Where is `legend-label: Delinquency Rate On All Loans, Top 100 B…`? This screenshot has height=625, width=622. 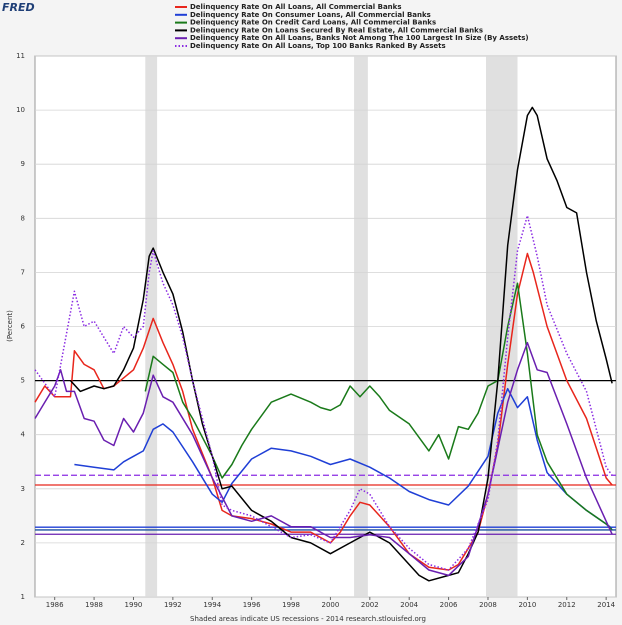 legend-label: Delinquency Rate On All Loans, Top 100 B… is located at coordinates (318, 46).